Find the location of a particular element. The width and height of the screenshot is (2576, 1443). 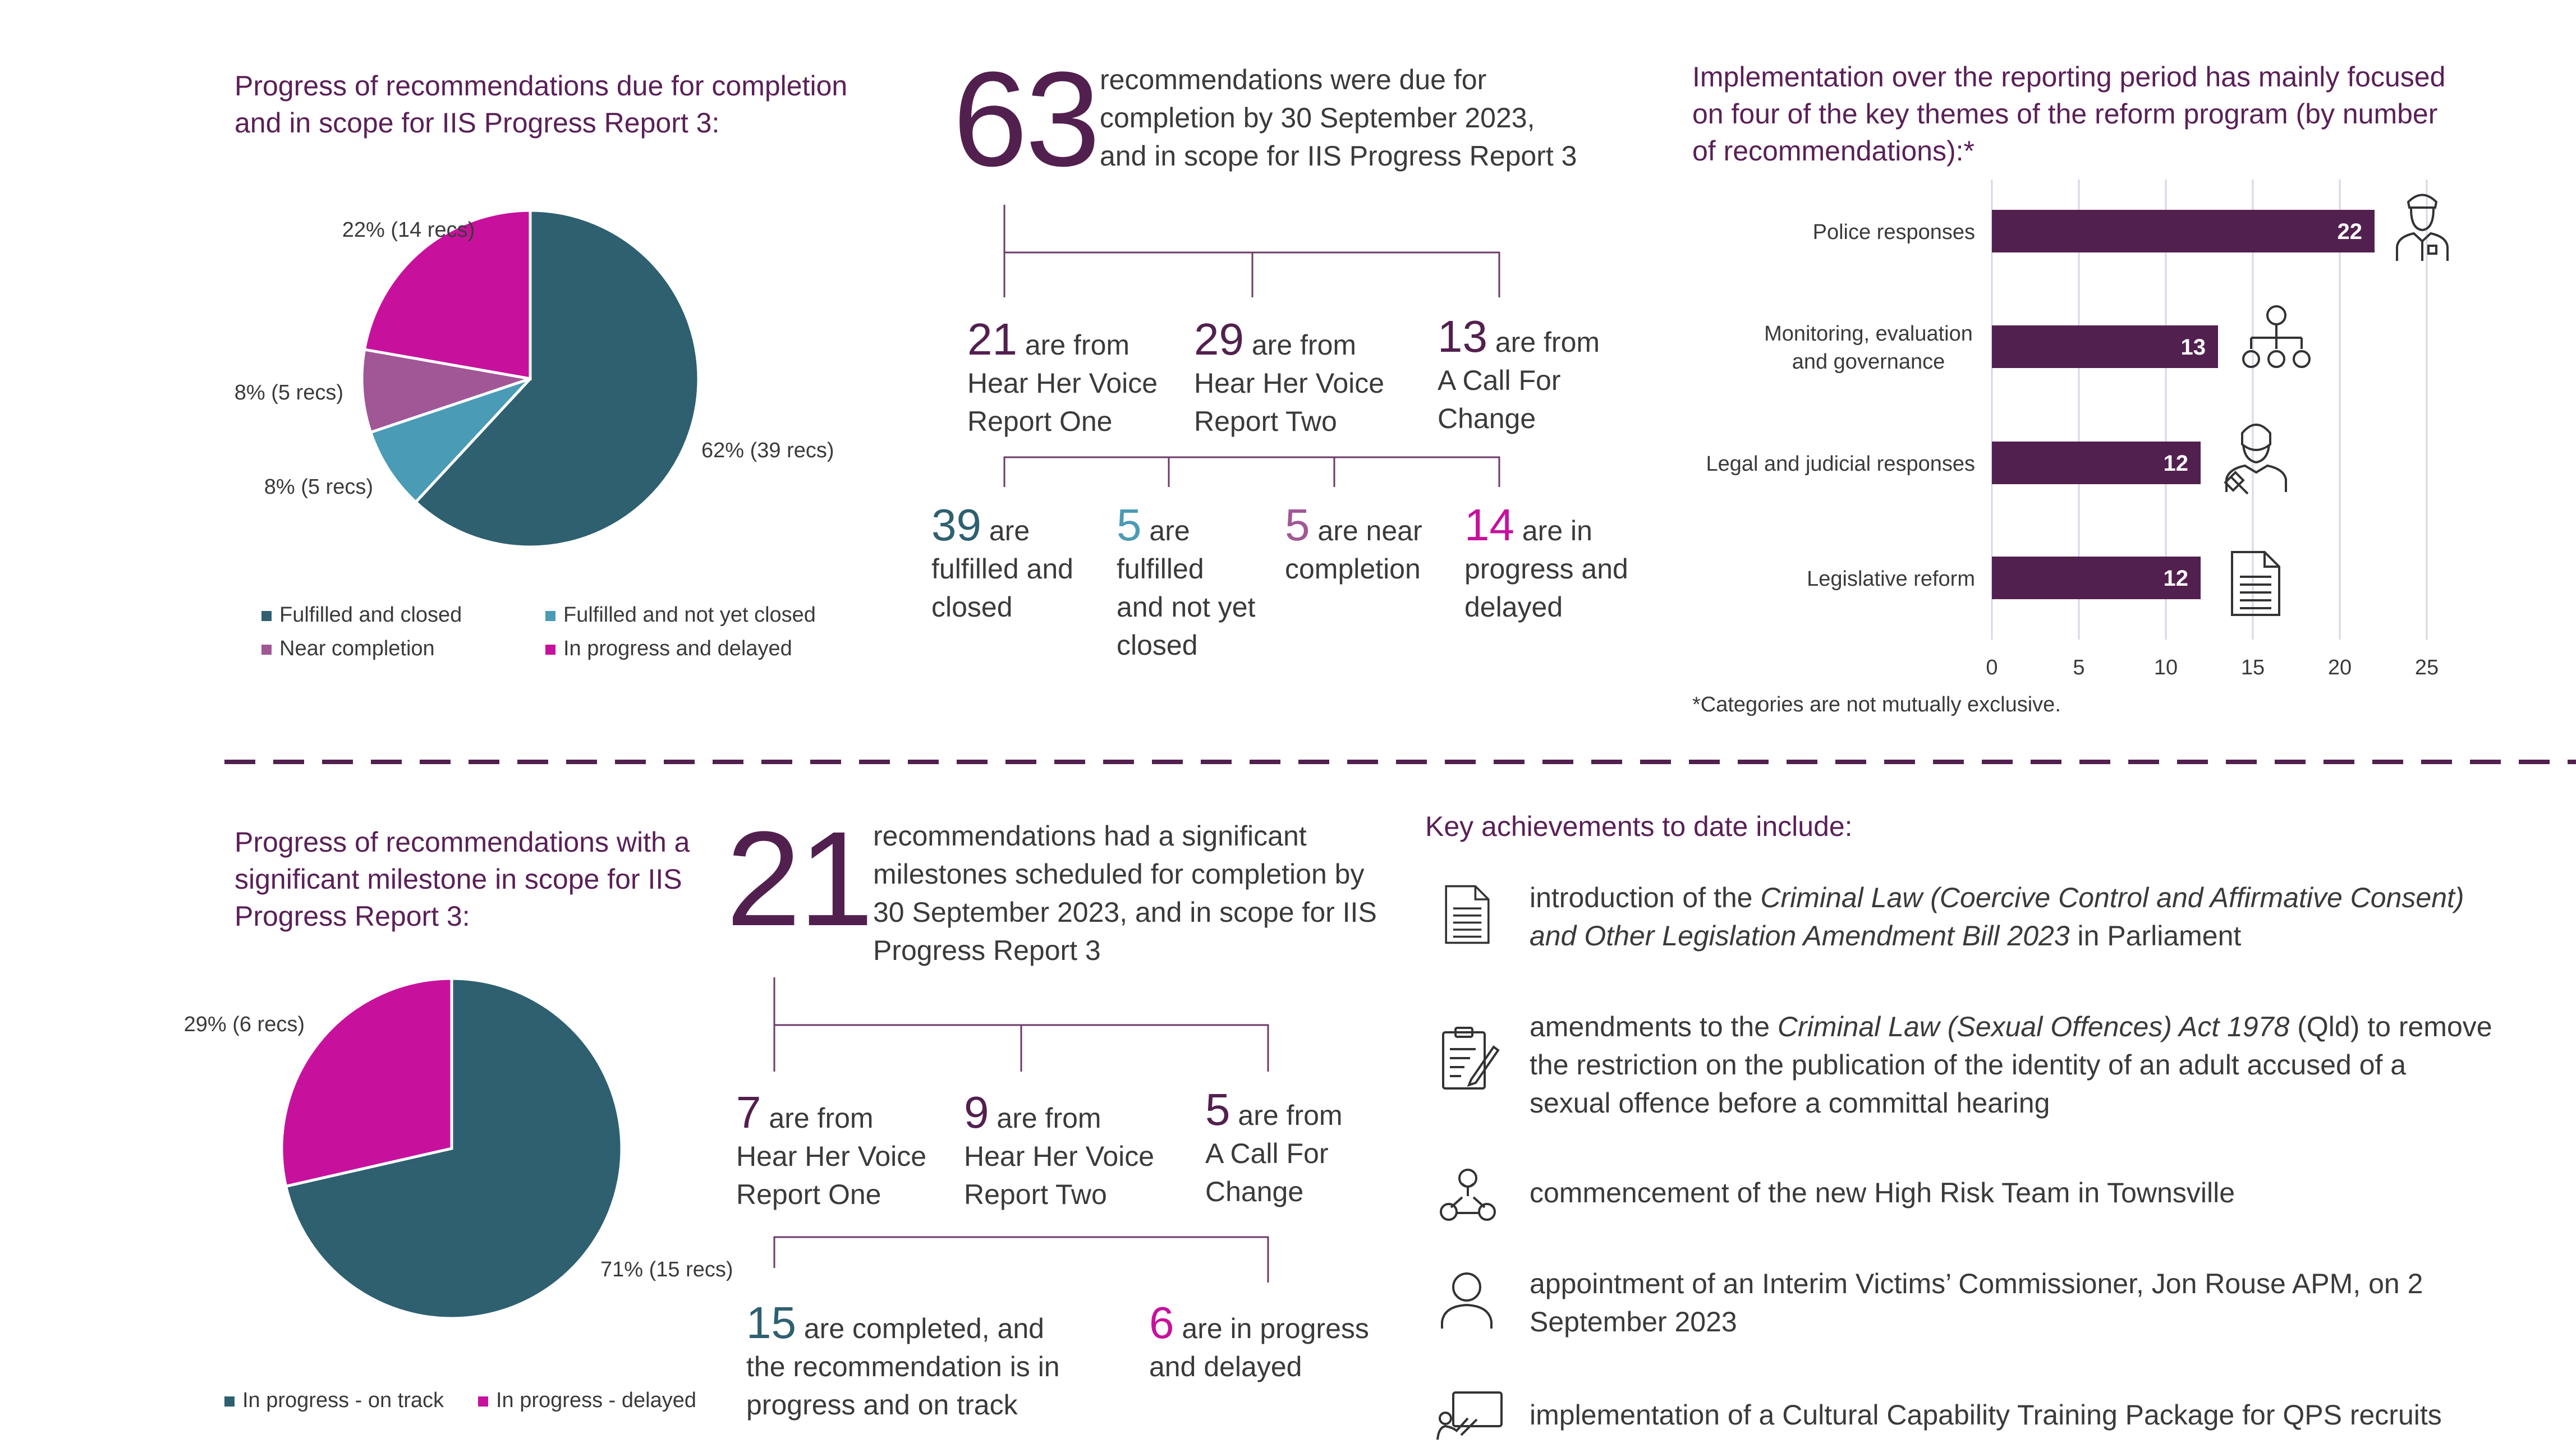

status-fulfilled-not-closed: 5 are fulfilled and not yet closed is located at coordinates (1186, 580).